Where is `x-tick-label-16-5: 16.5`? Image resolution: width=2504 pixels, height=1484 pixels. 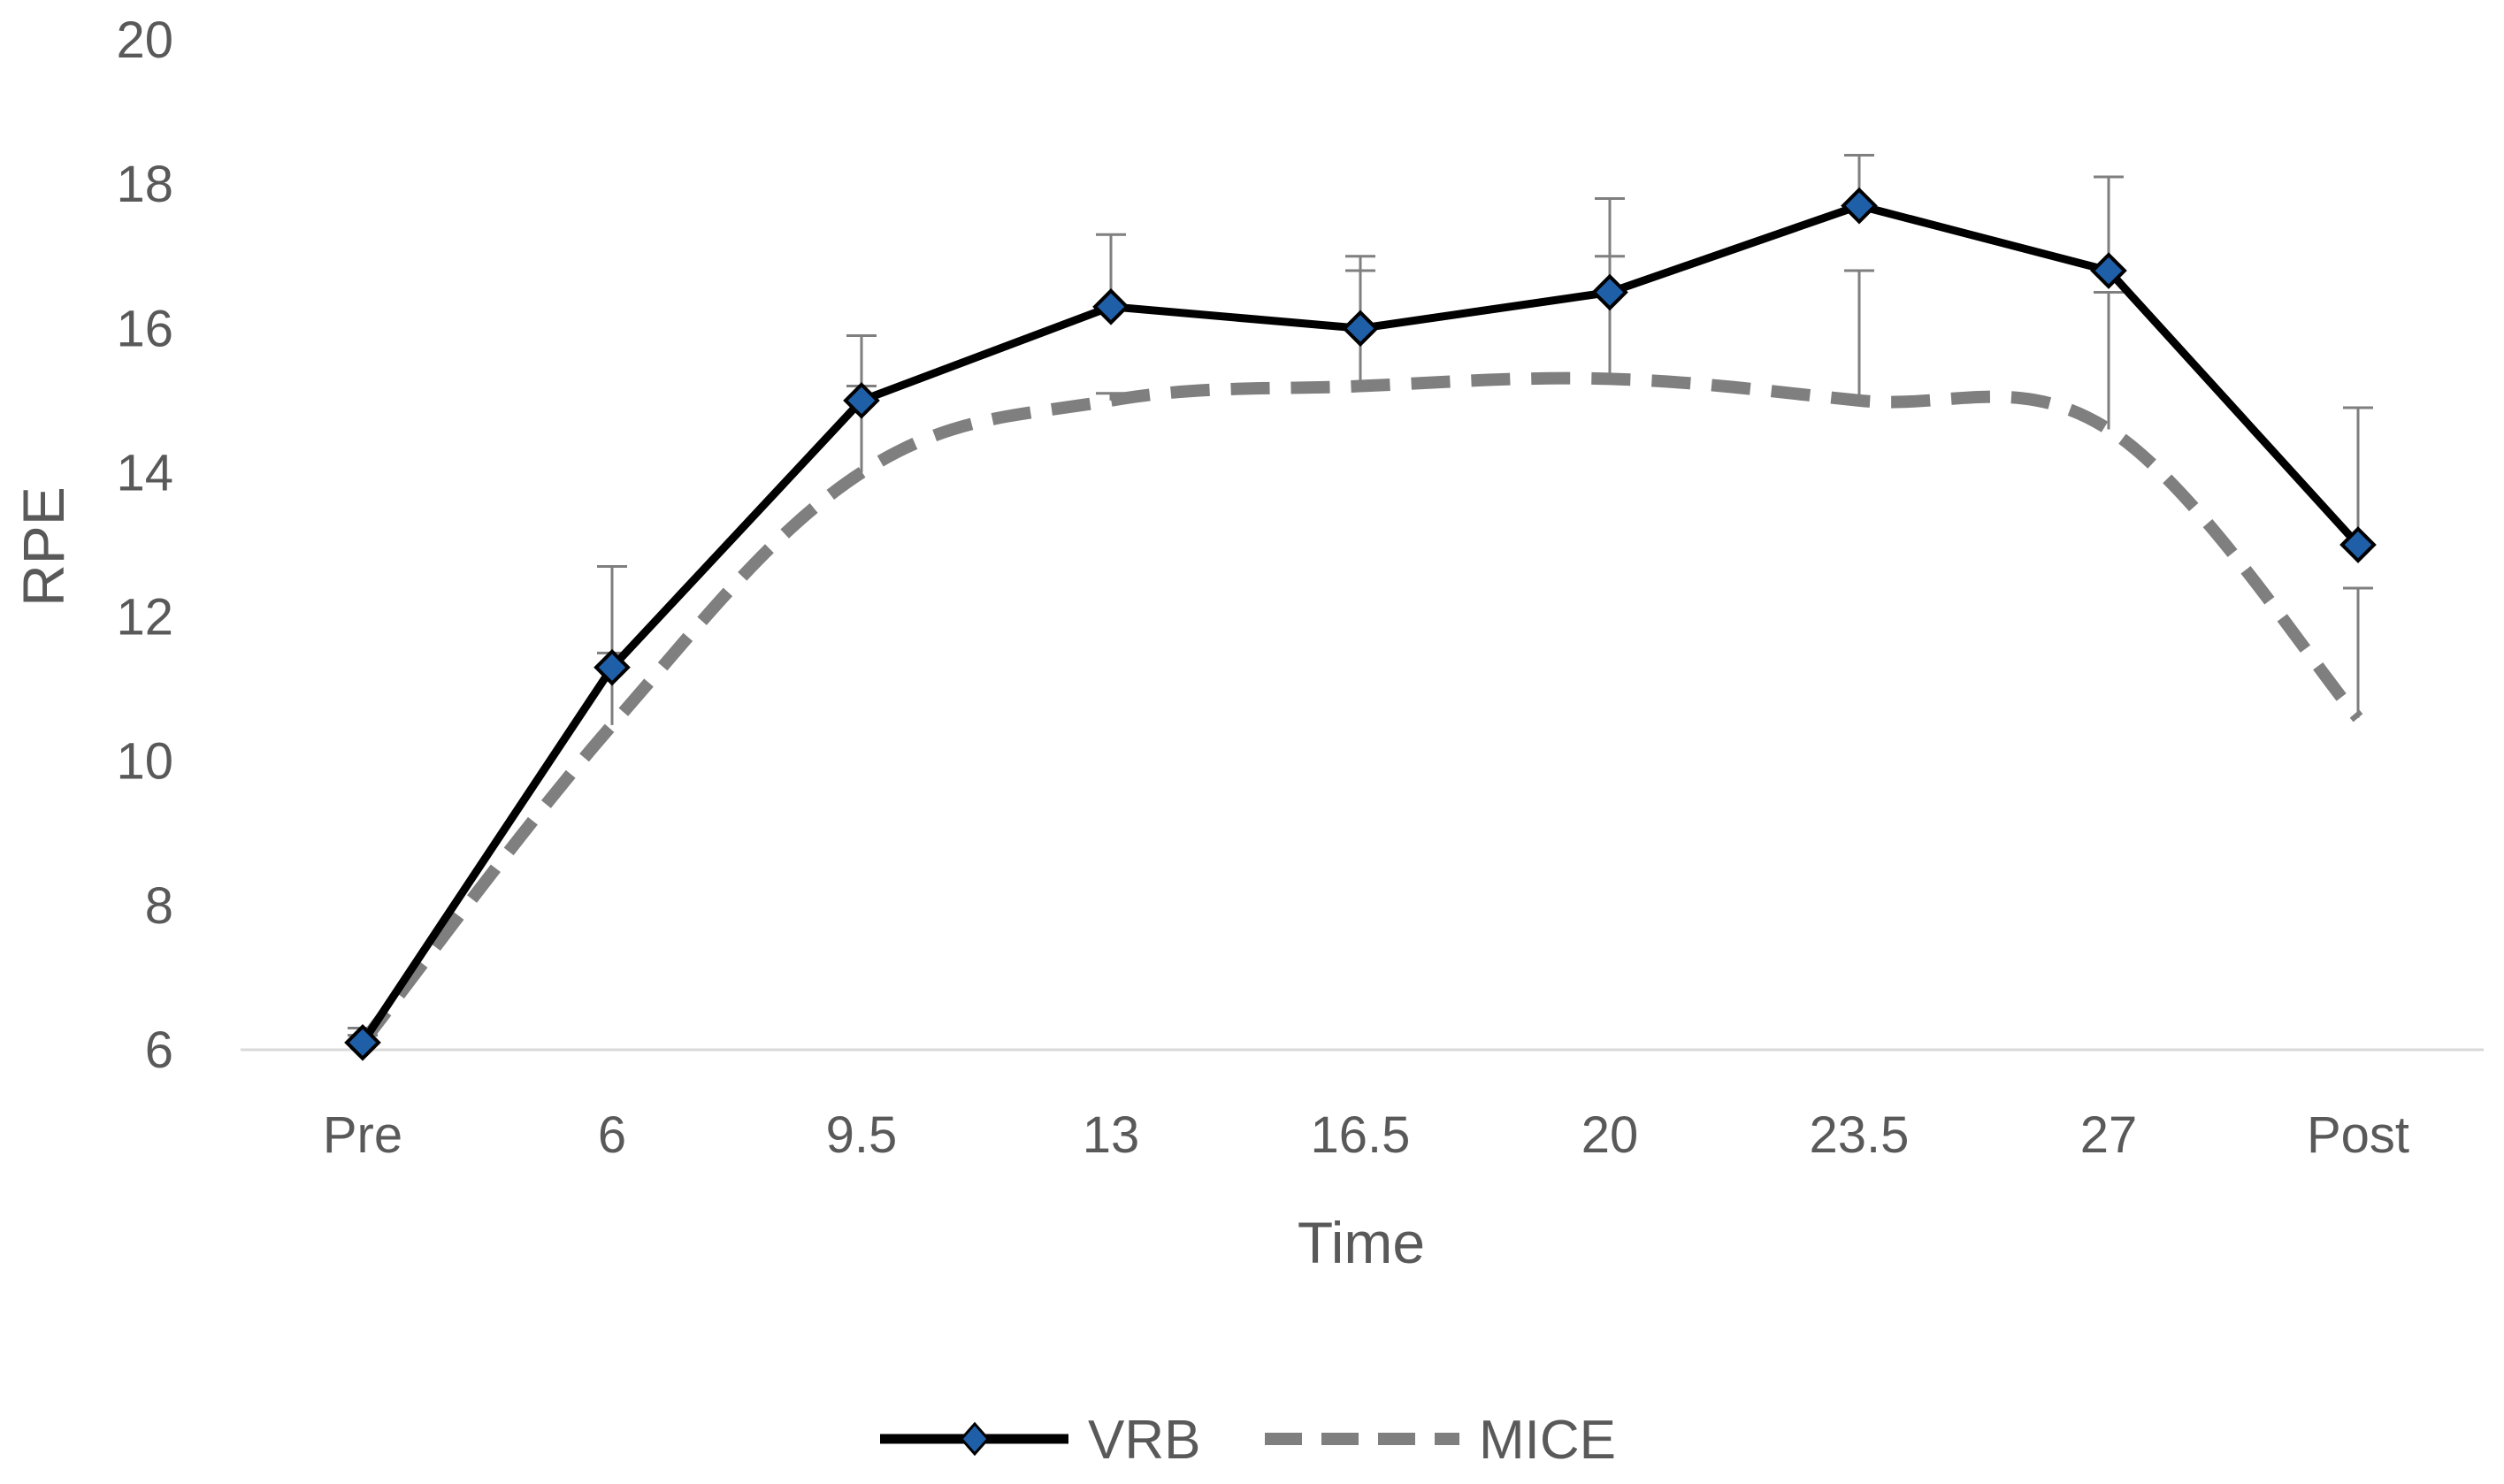 x-tick-label-16-5: 16.5 is located at coordinates (1361, 1135).